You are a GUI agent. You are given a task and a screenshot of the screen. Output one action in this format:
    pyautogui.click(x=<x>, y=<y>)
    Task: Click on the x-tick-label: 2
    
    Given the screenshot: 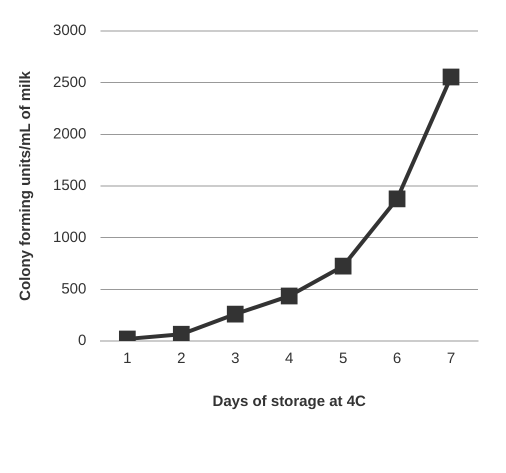 What is the action you would take?
    pyautogui.click(x=181, y=359)
    